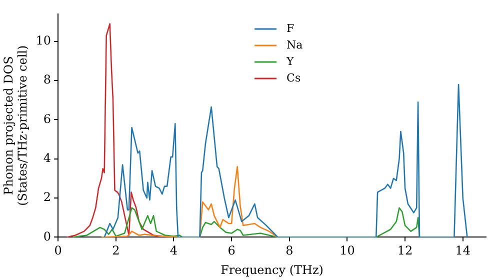 This screenshot has width=500, height=280. Describe the element at coordinates (44, 41) in the screenshot. I see `y-tick-label: 10` at that location.